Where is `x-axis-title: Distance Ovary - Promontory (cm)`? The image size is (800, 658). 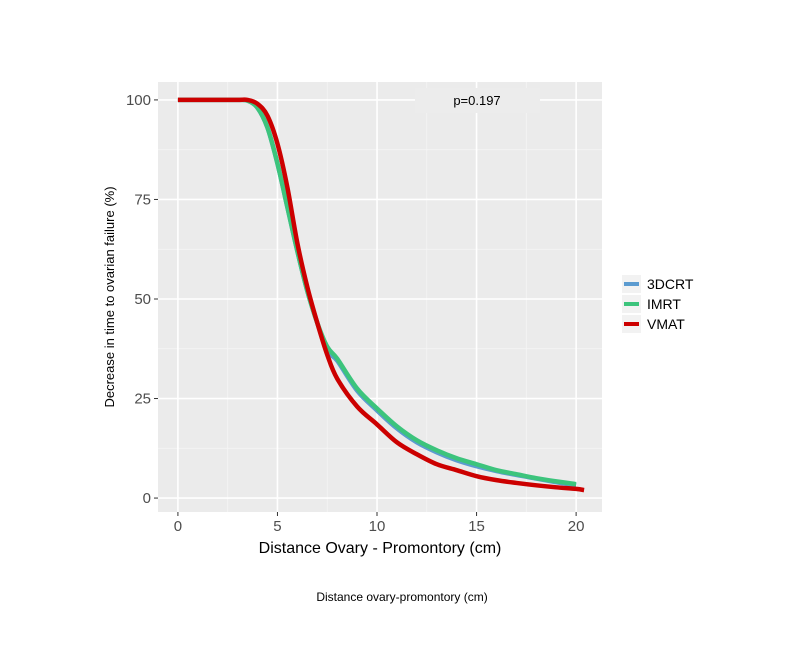
x-axis-title: Distance Ovary - Promontory (cm) is located at coordinates (380, 548).